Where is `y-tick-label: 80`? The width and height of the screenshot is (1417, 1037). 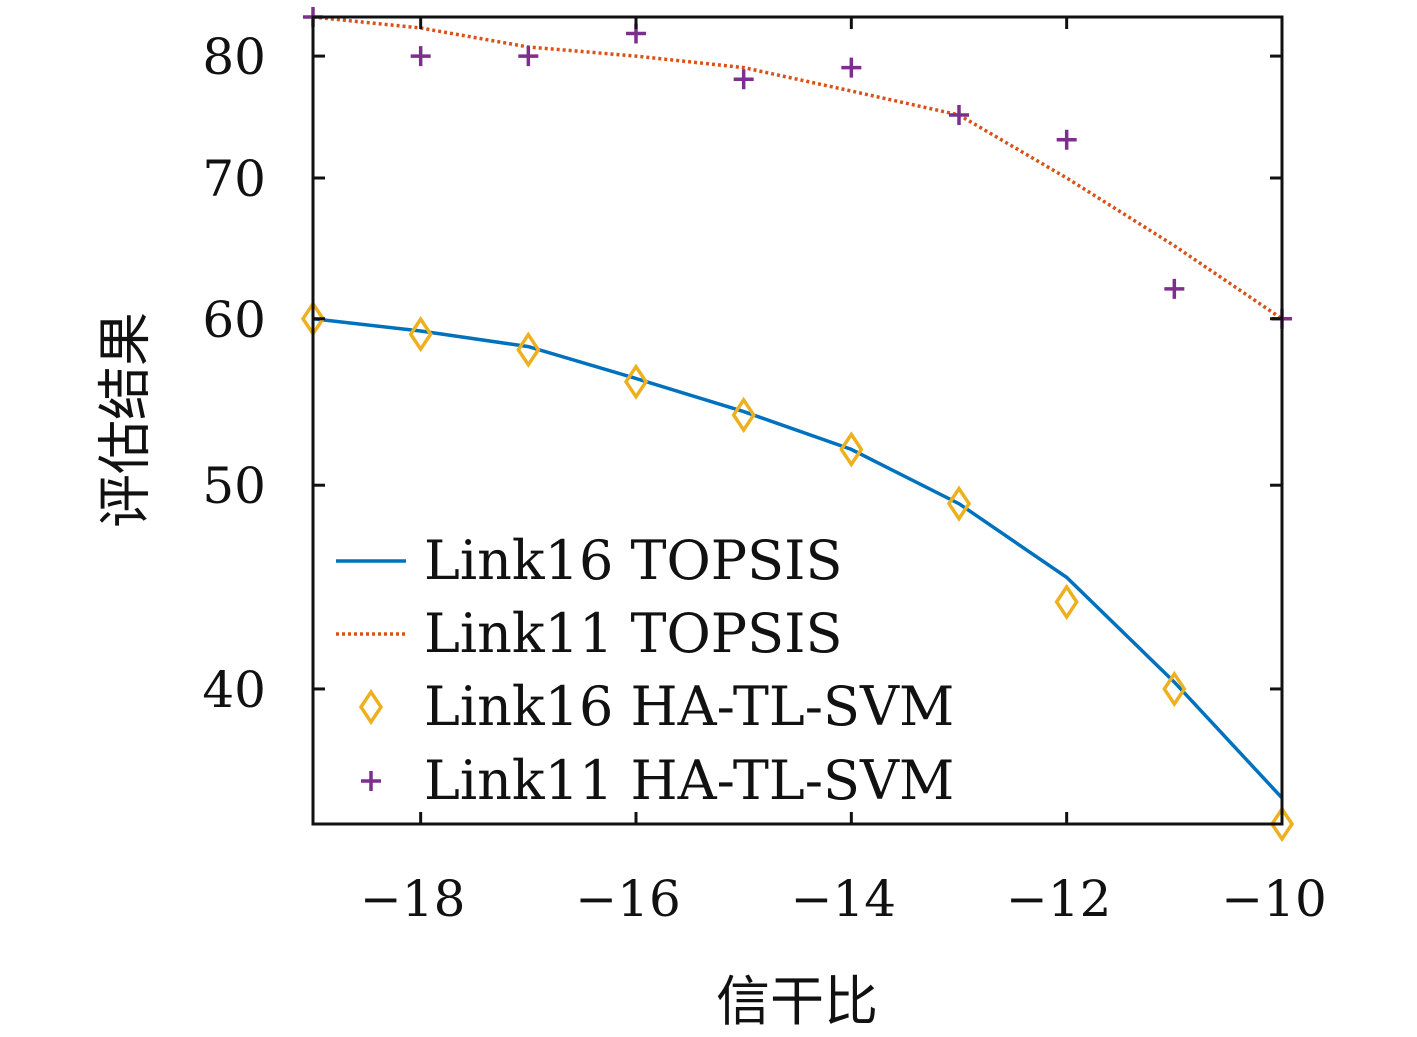
y-tick-label: 80 is located at coordinates (234, 57).